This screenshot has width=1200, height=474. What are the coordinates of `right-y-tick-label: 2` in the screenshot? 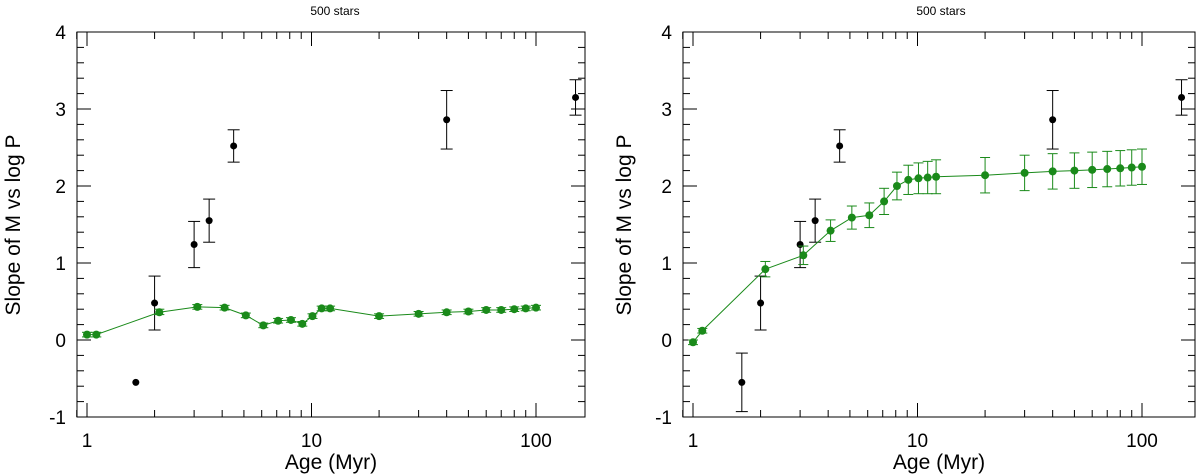 It's located at (666, 187).